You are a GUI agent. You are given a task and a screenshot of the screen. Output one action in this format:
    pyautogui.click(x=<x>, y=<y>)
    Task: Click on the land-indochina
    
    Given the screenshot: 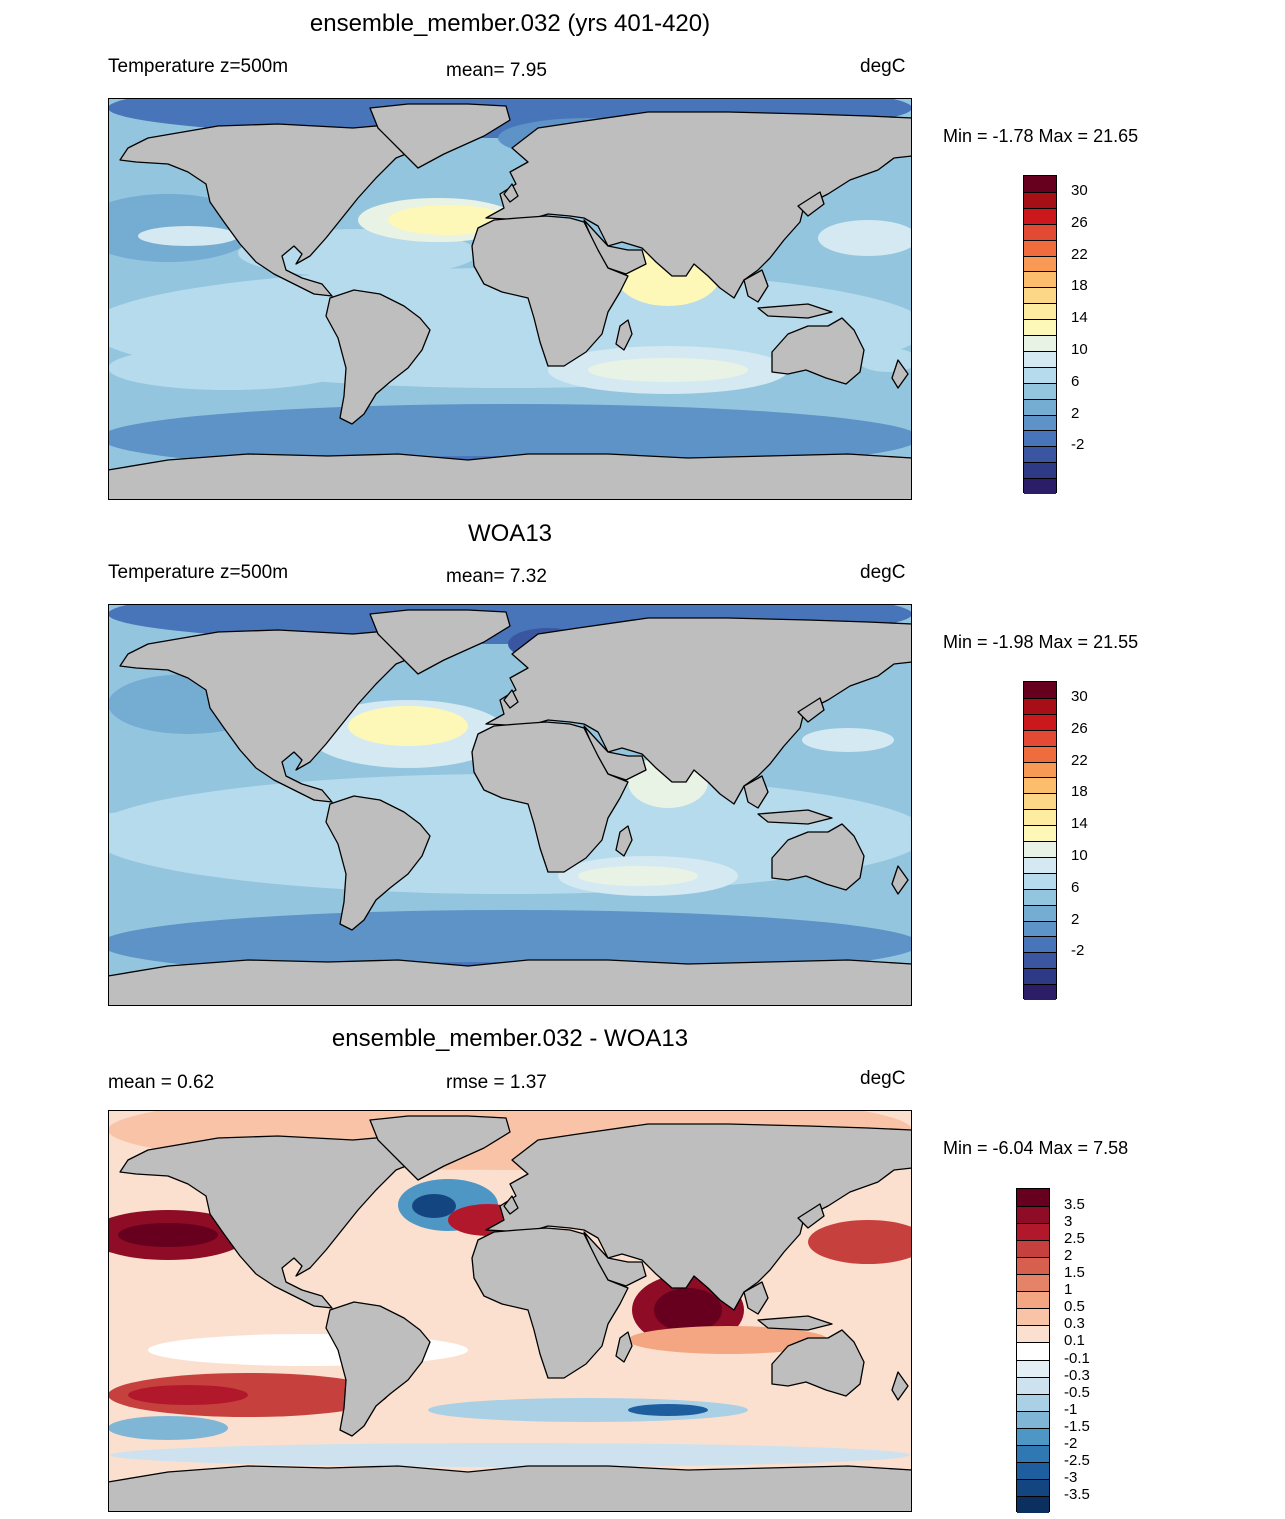 What is the action you would take?
    pyautogui.click(x=756, y=286)
    